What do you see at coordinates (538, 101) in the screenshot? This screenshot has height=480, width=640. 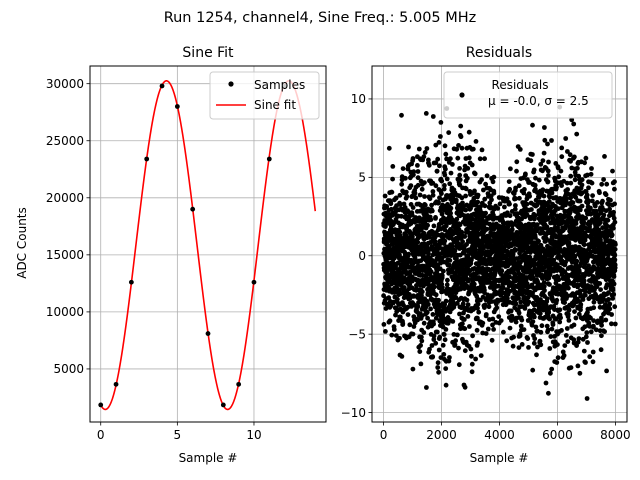 I see `legend-residuals-stats: μ = -0.0, σ = 2.5` at bounding box center [538, 101].